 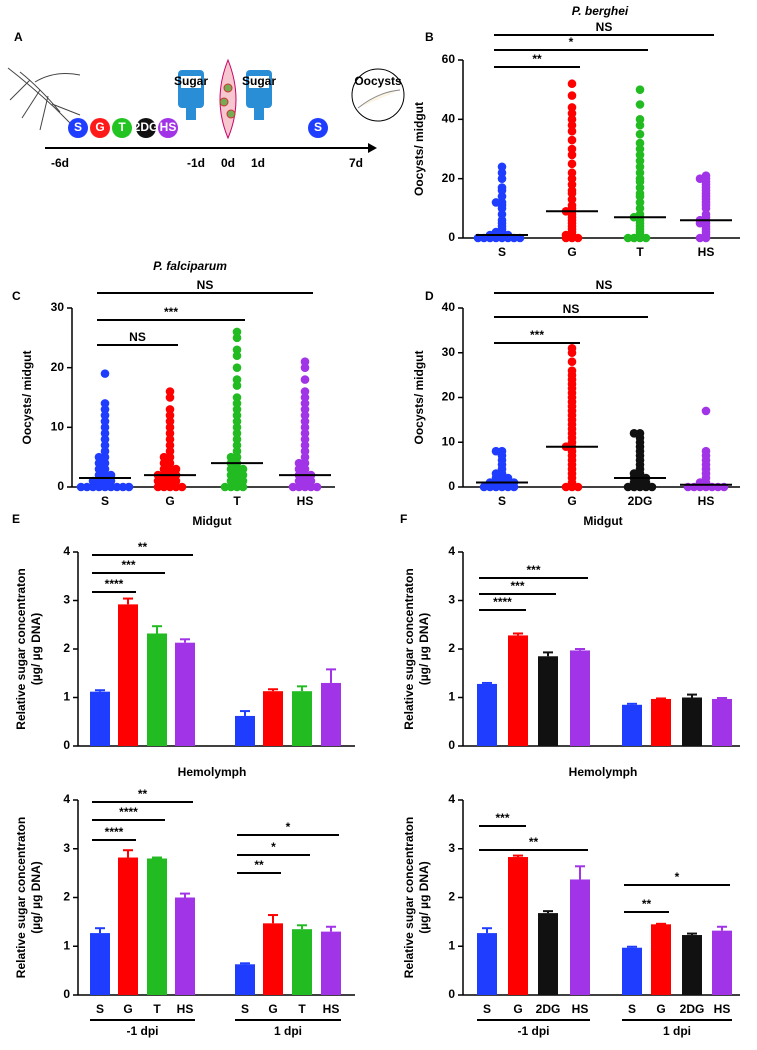 What do you see at coordinates (640, 252) in the screenshot?
I see `x-tick-label: T` at bounding box center [640, 252].